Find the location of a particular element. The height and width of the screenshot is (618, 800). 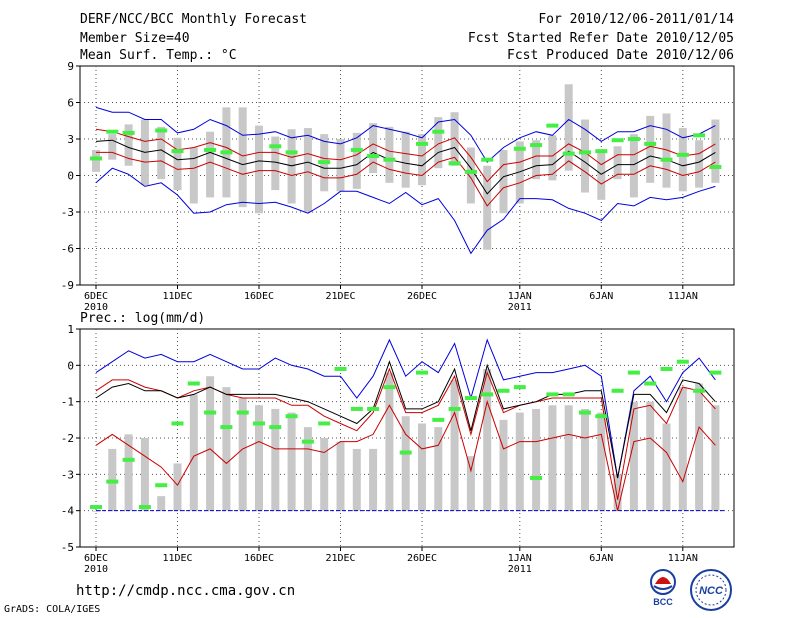

ncc-logo: NCC is located at coordinates (711, 590).